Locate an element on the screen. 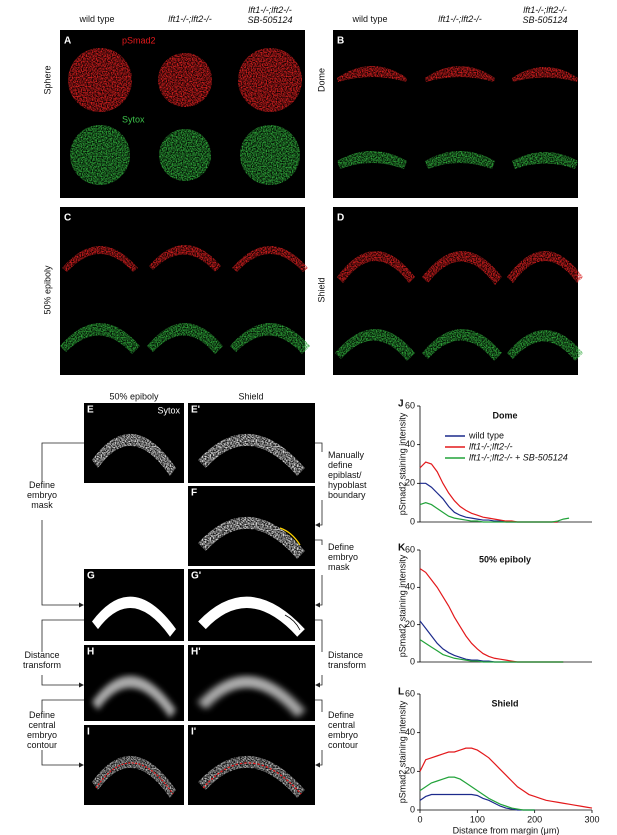 This screenshot has height=835, width=617. panel-letter: H is located at coordinates (90, 652).